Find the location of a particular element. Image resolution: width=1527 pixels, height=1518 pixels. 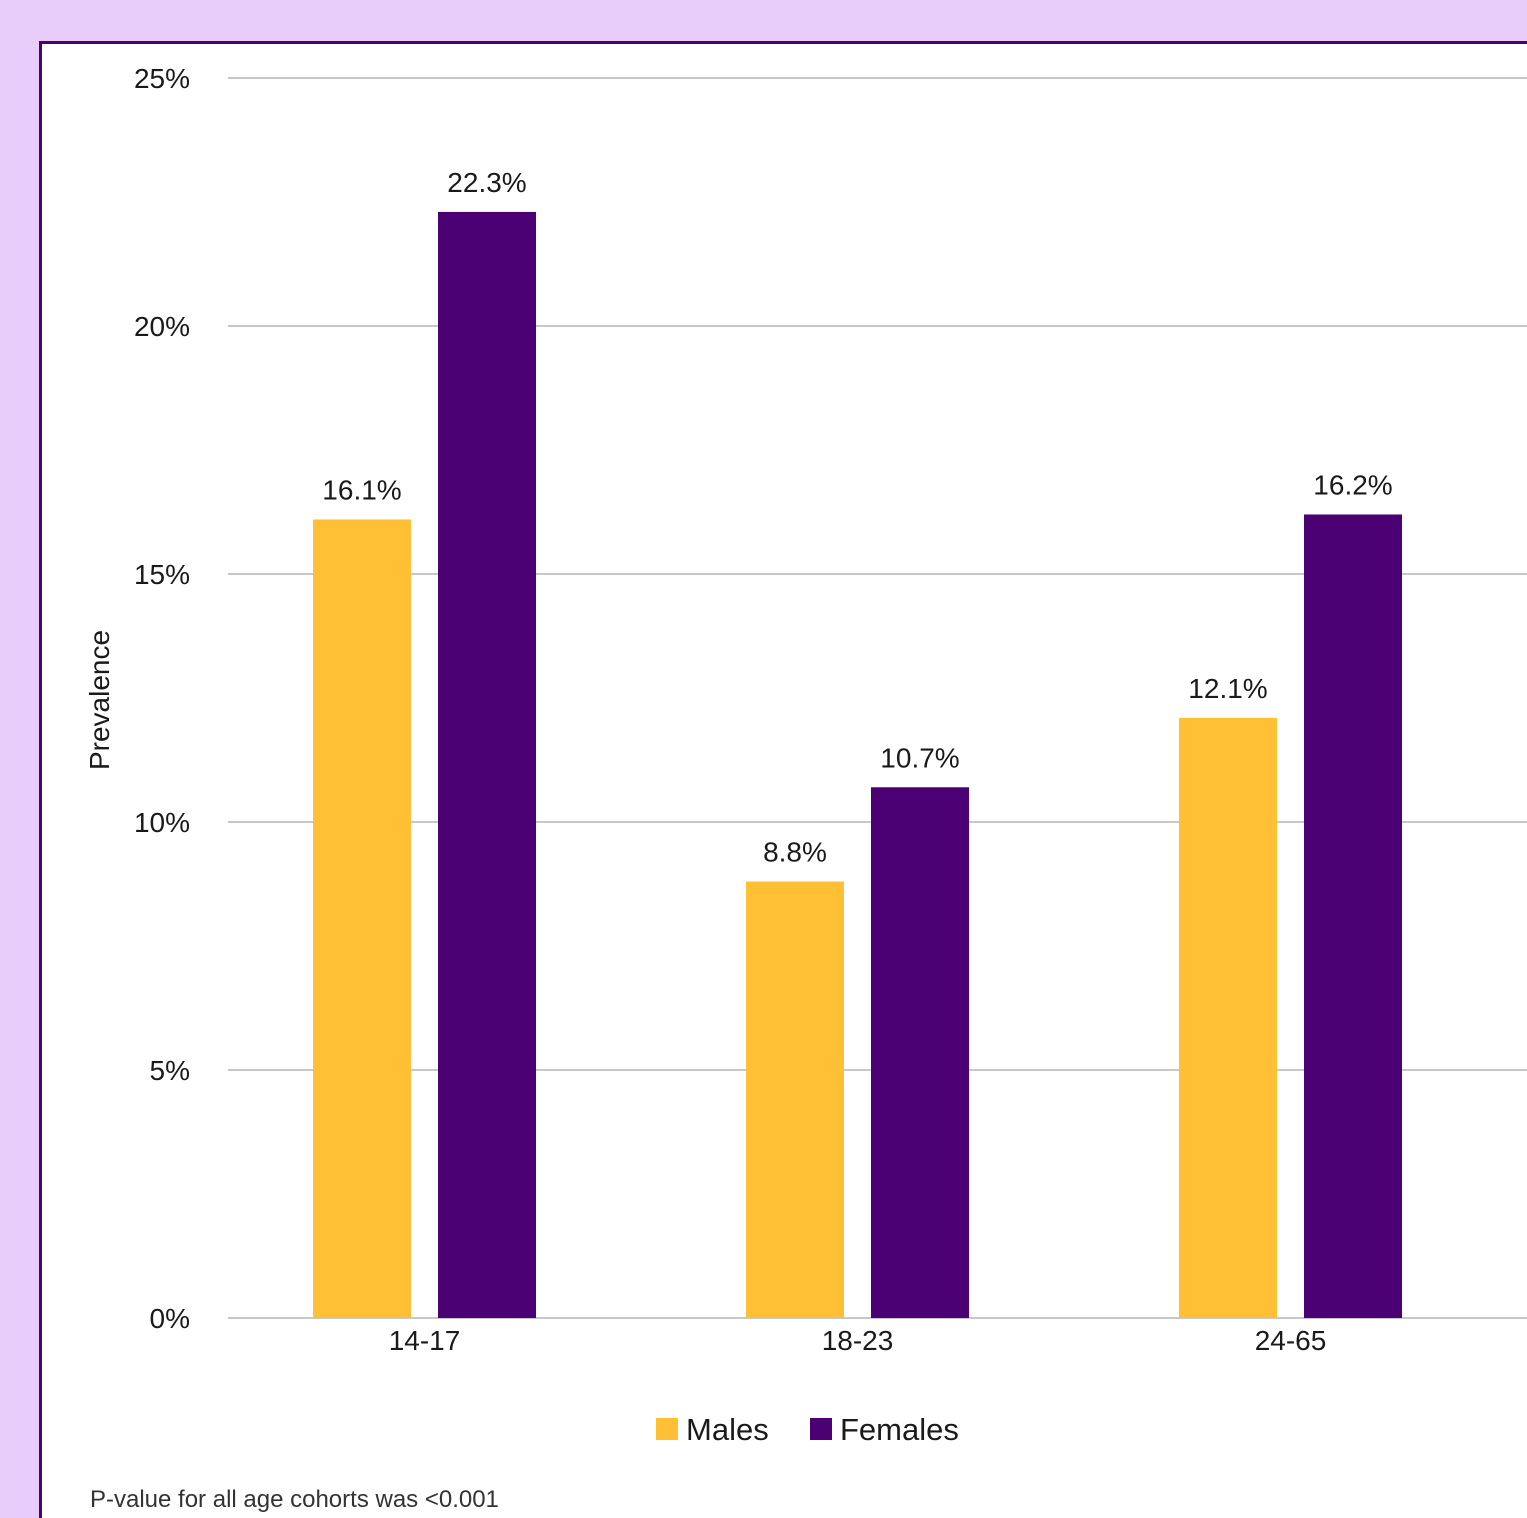

legend-swatch-females is located at coordinates (821, 1429).